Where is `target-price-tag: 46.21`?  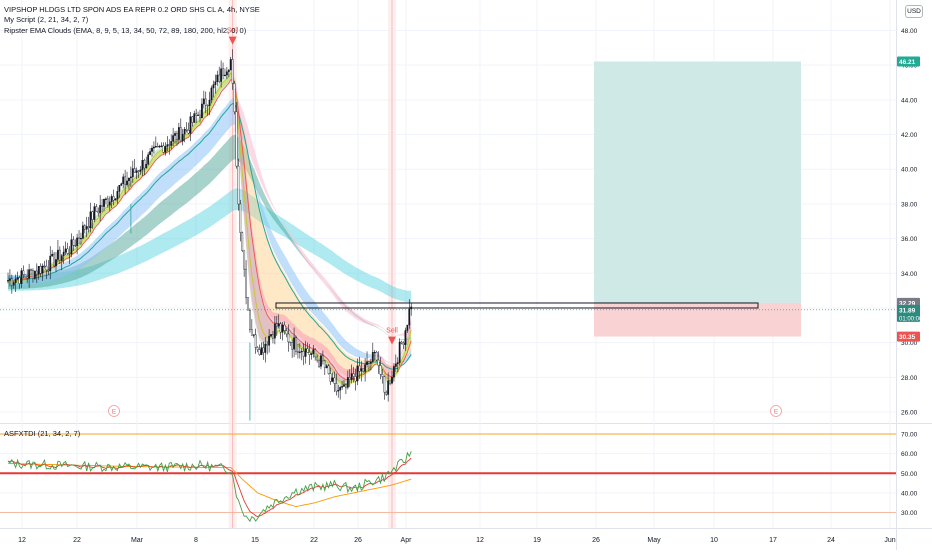 target-price-tag: 46.21 is located at coordinates (907, 62).